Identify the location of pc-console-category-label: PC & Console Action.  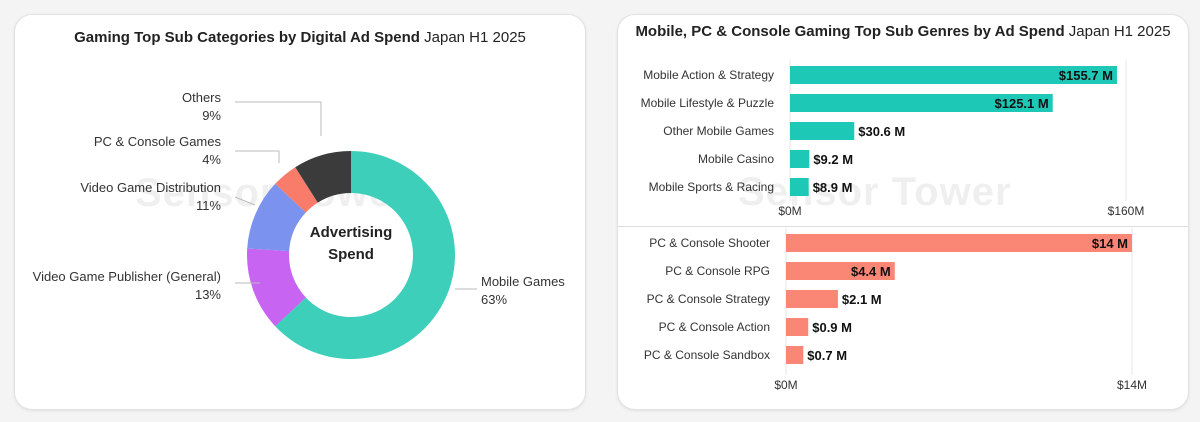
(714, 327).